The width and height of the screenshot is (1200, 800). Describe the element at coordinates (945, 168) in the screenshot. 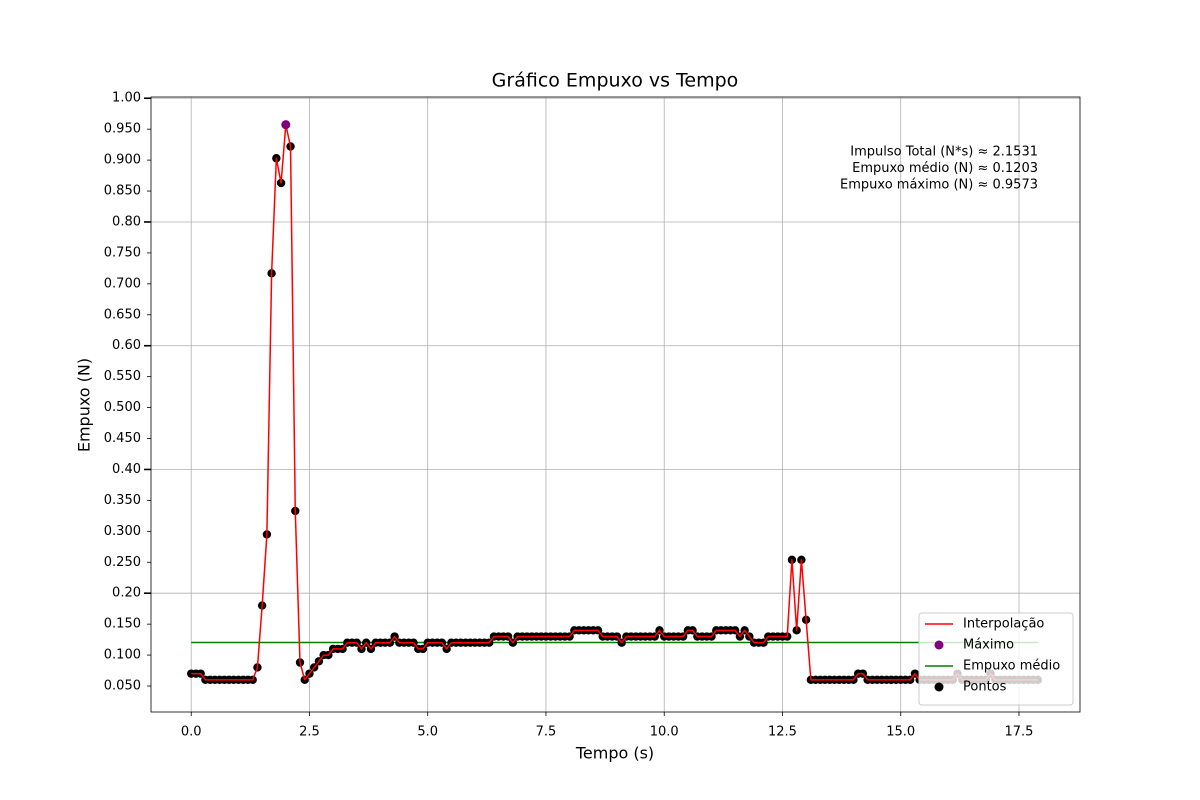

I see `annotation: Empuxo médio (N) ≈ 0.1203` at that location.